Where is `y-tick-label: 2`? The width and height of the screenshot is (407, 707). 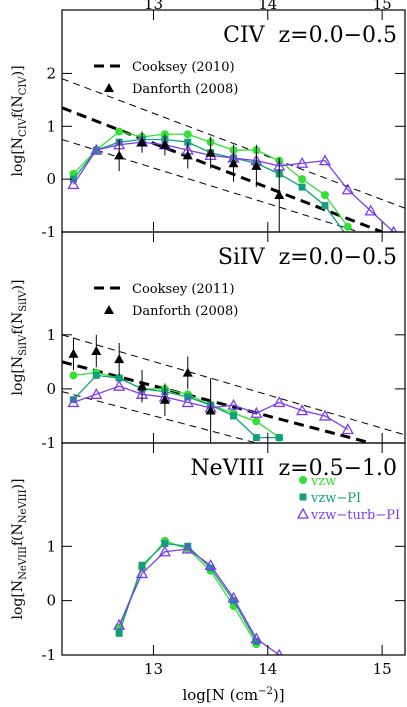 y-tick-label: 2 is located at coordinates (51, 73).